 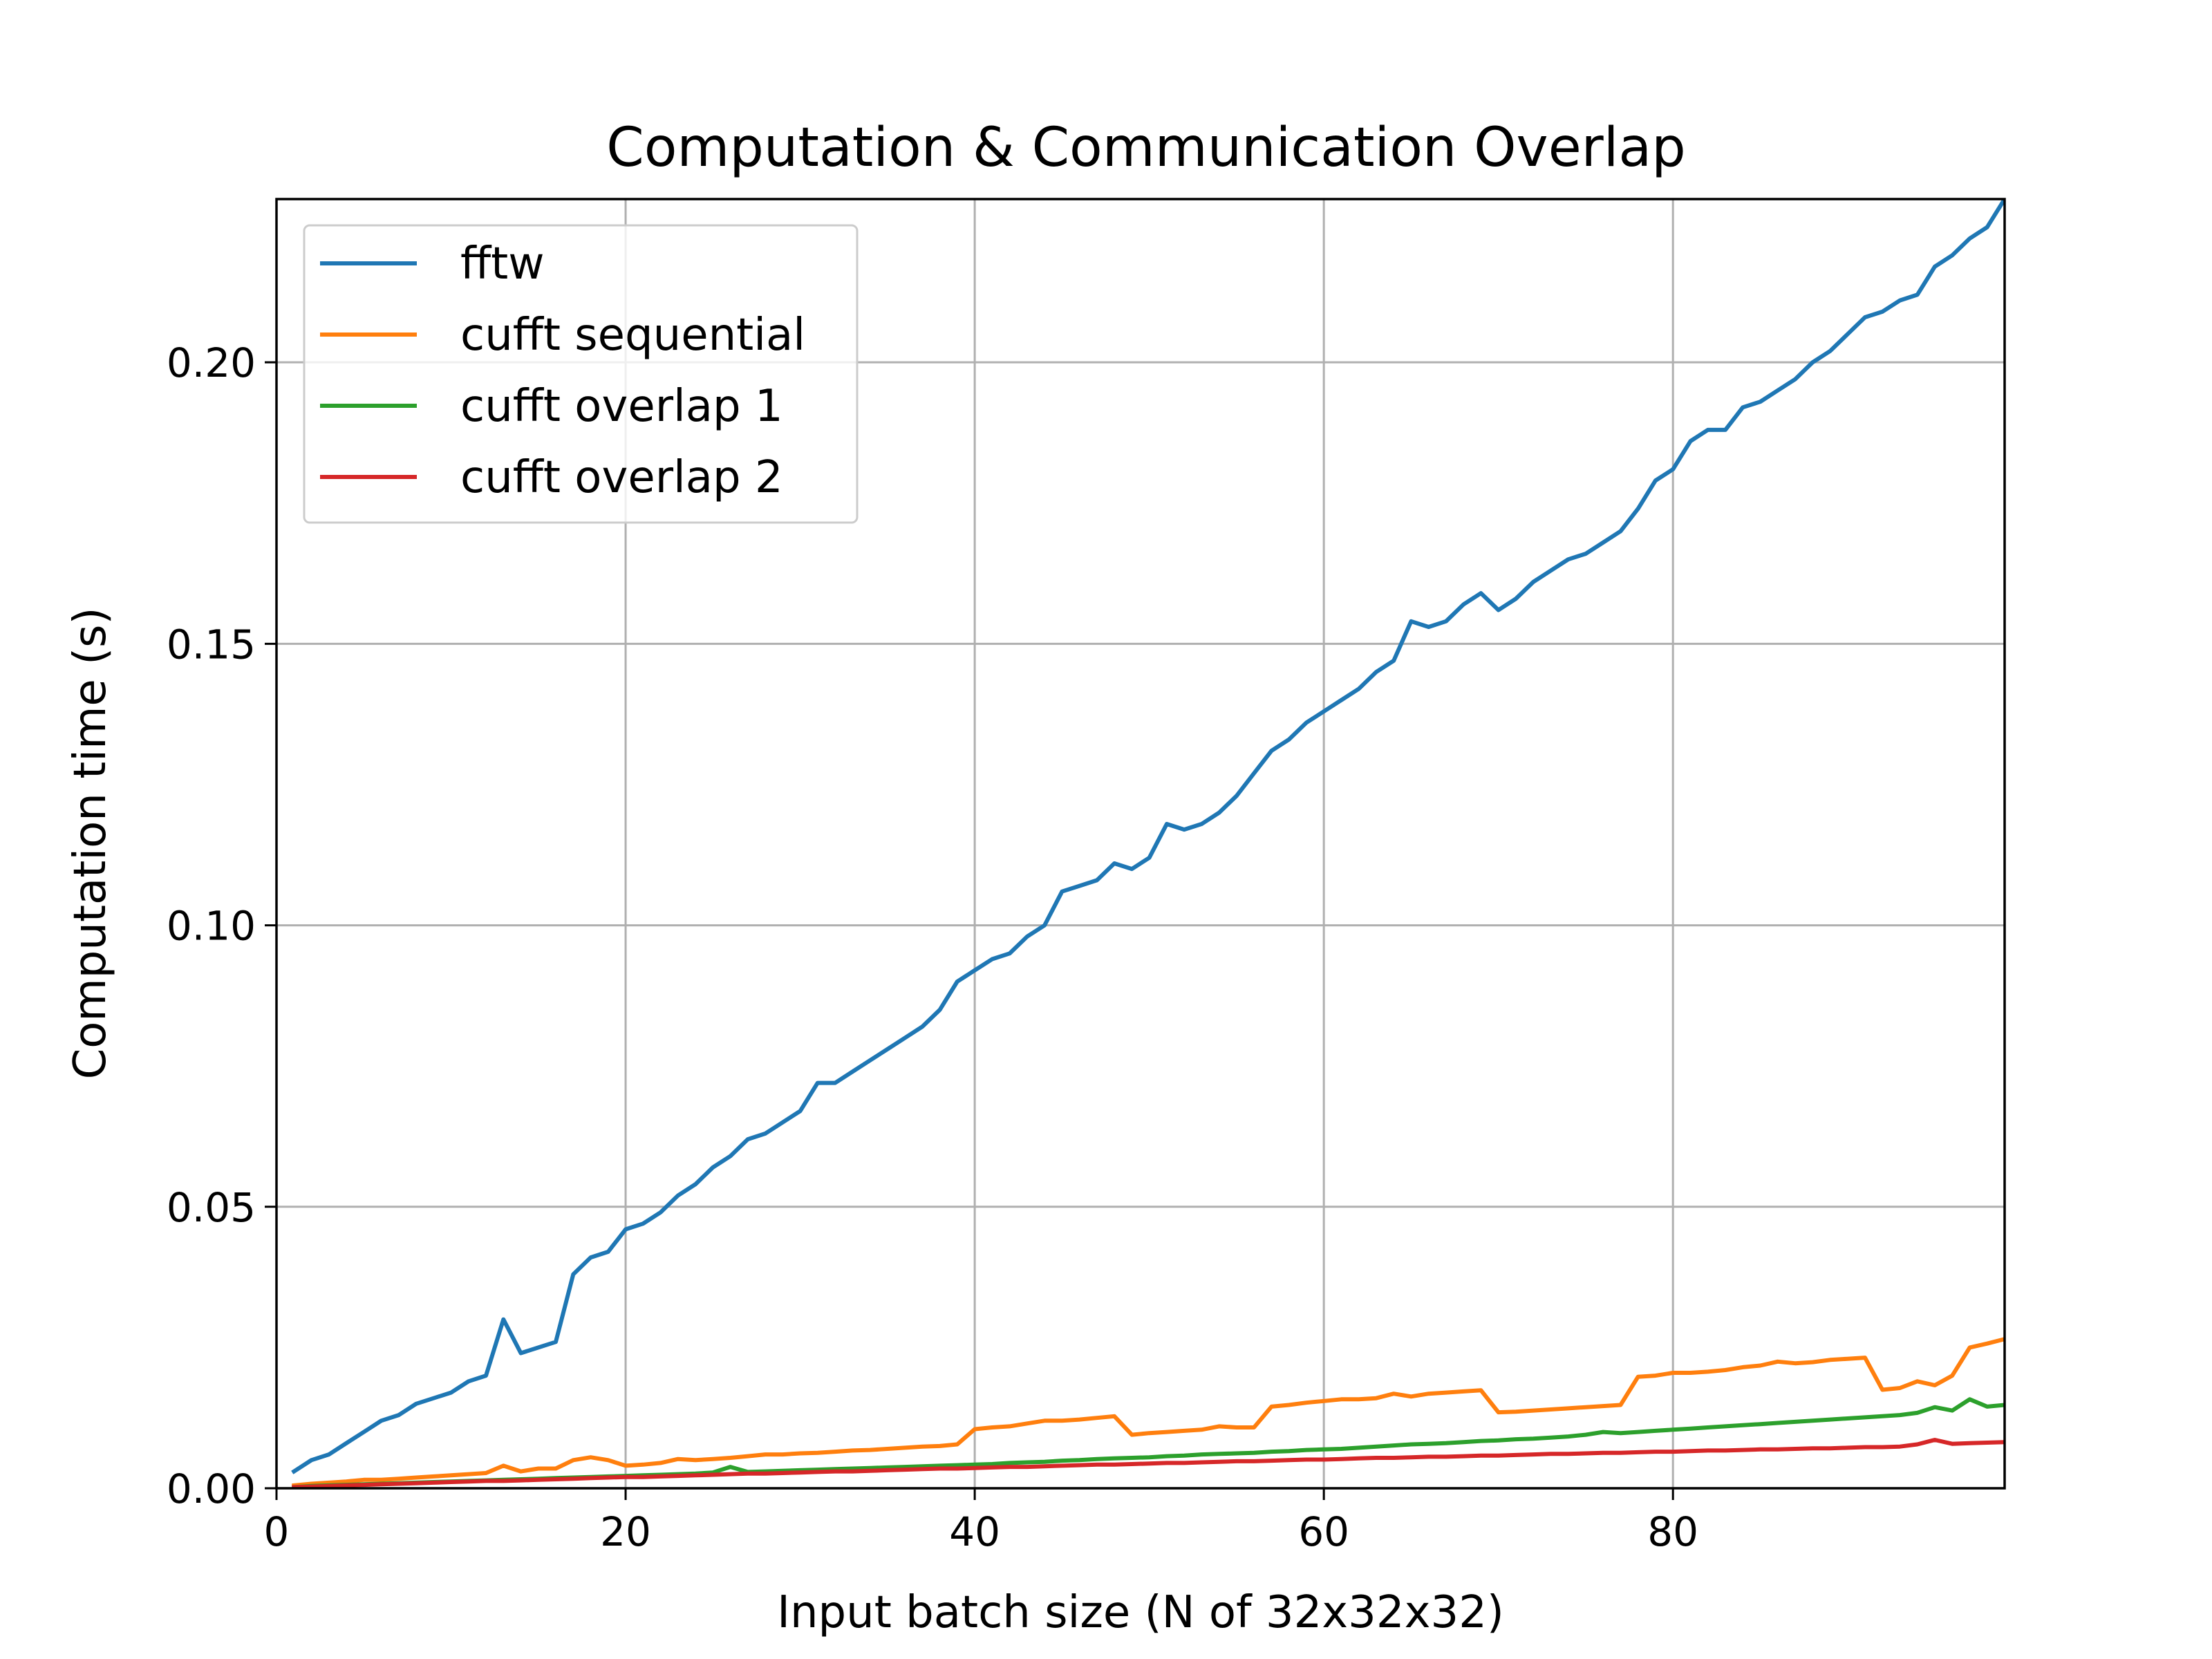 I want to click on y-tick-label: 0.15, so click(x=211, y=644).